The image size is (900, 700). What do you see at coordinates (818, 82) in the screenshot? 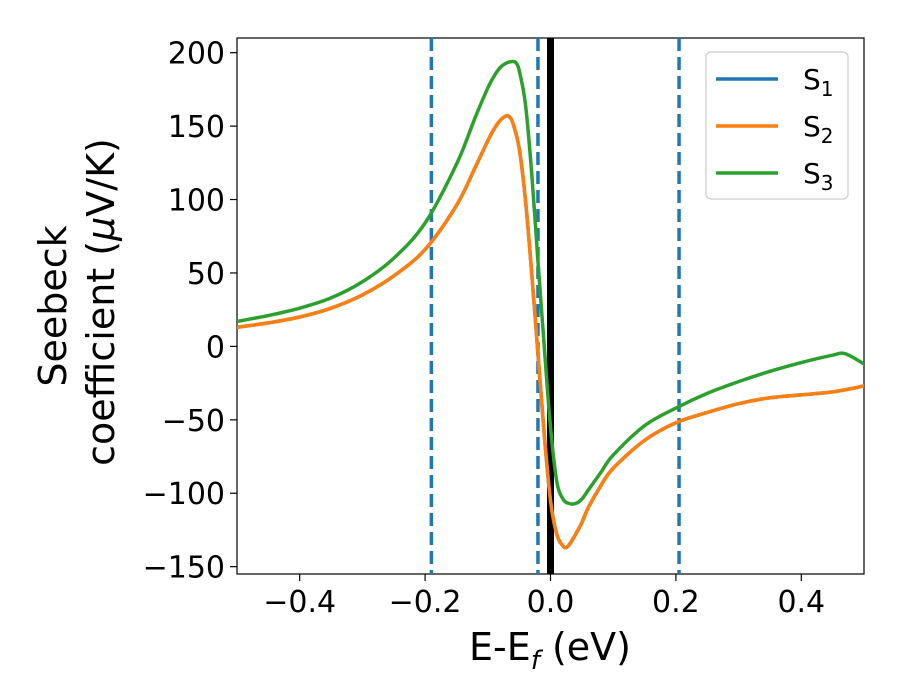
I see `legend-label-s1: S1` at bounding box center [818, 82].